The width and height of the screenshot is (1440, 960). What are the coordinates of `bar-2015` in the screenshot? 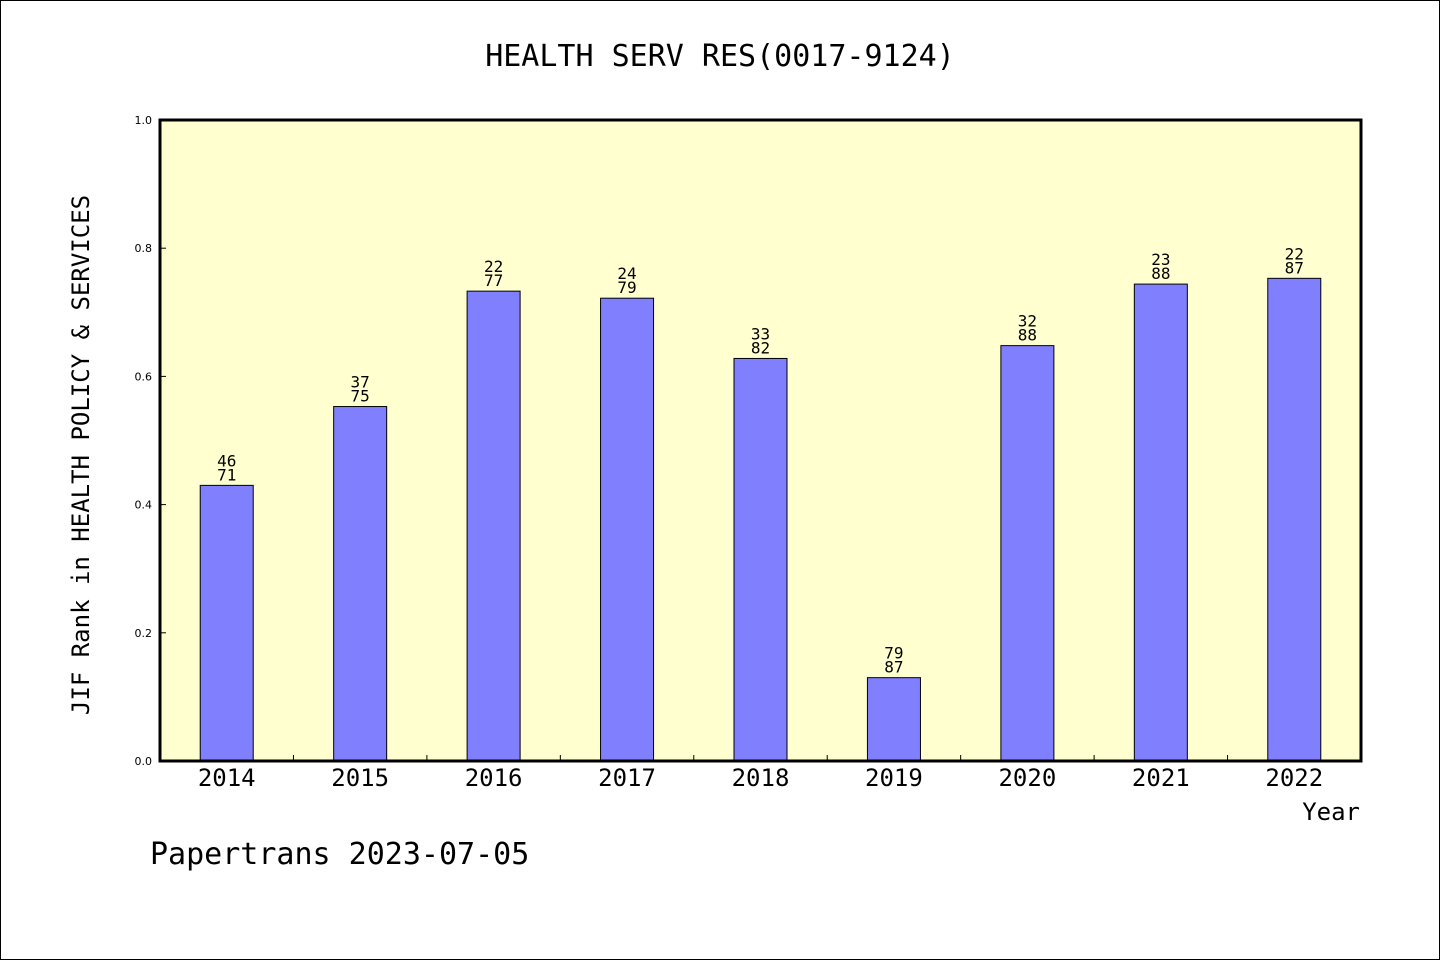 It's located at (360, 584).